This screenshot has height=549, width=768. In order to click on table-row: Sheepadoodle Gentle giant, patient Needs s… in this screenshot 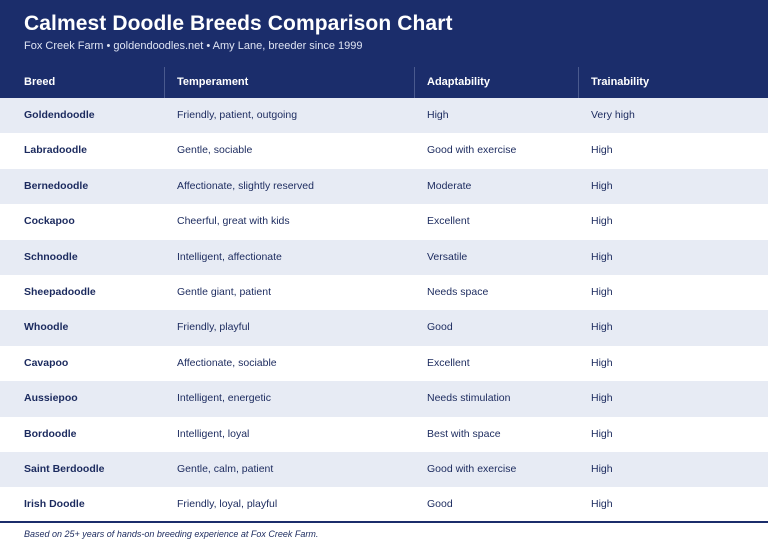, I will do `click(384, 293)`.